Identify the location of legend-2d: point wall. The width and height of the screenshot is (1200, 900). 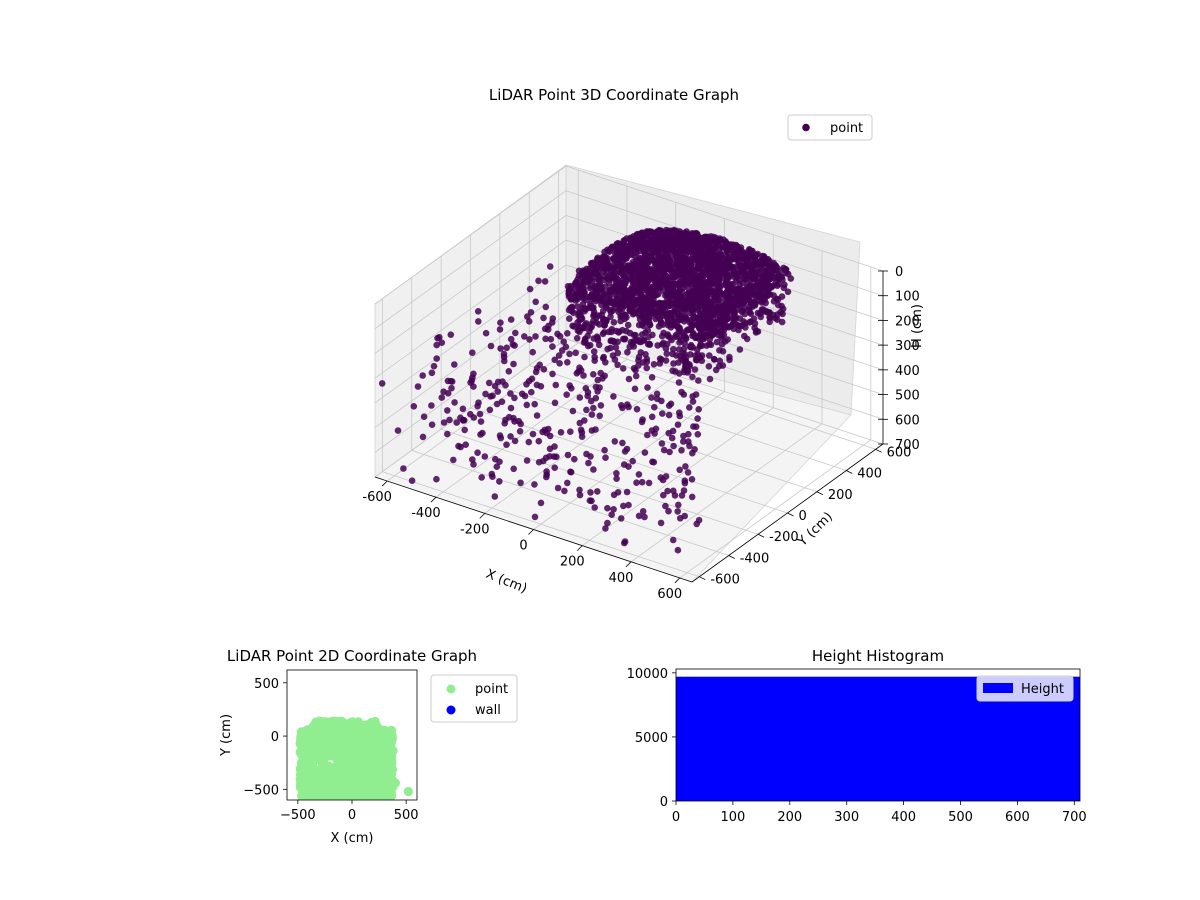
(474, 698).